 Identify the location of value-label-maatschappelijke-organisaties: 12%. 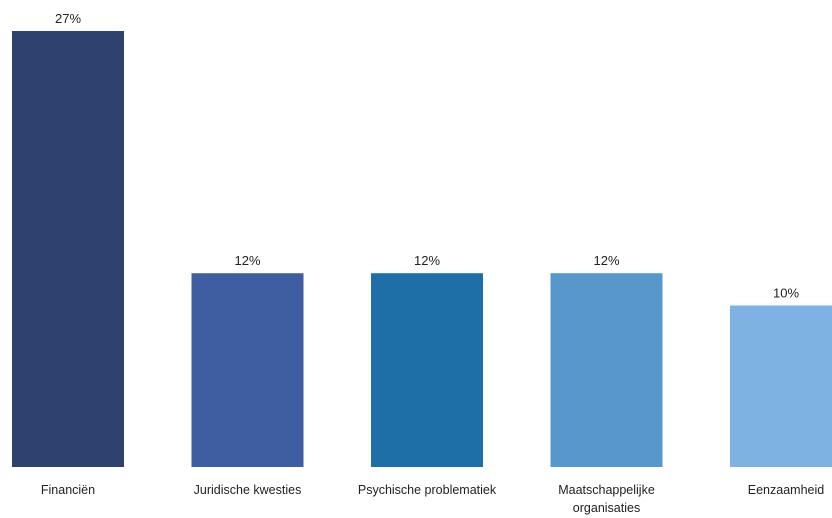
(606, 260).